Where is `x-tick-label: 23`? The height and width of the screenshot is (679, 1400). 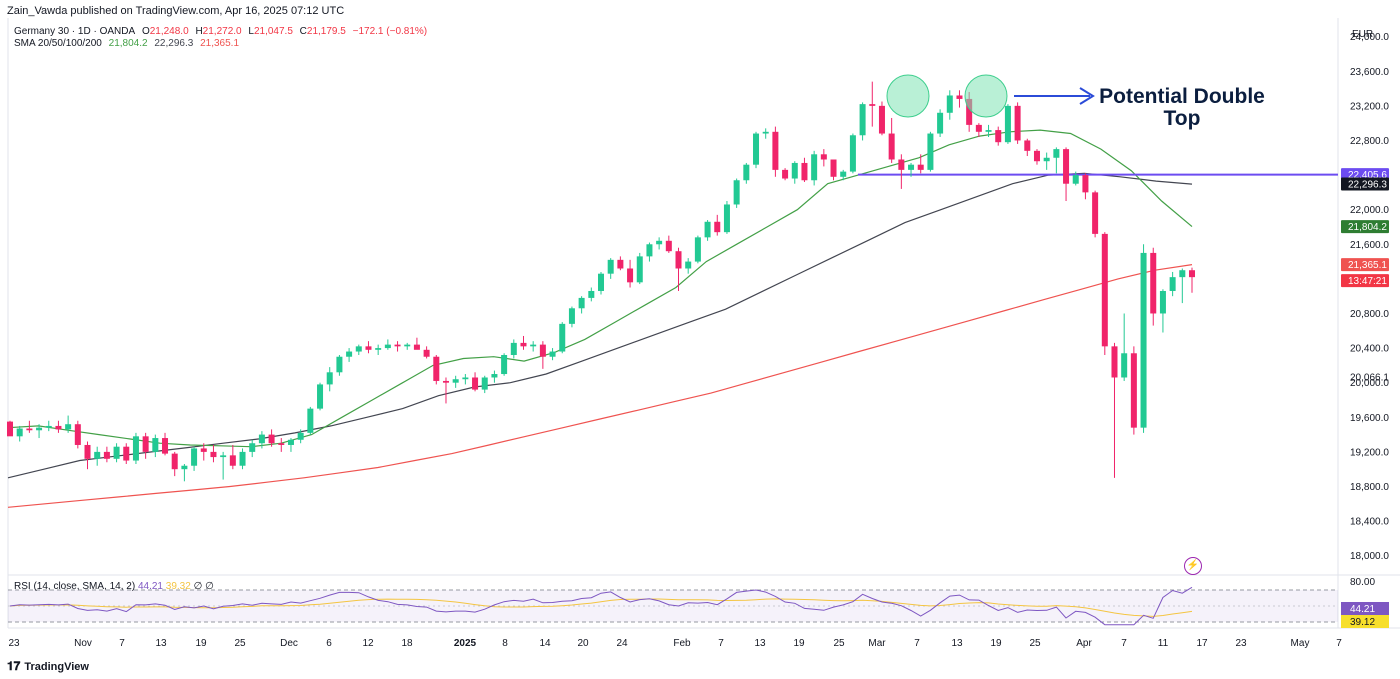 x-tick-label: 23 is located at coordinates (1241, 643).